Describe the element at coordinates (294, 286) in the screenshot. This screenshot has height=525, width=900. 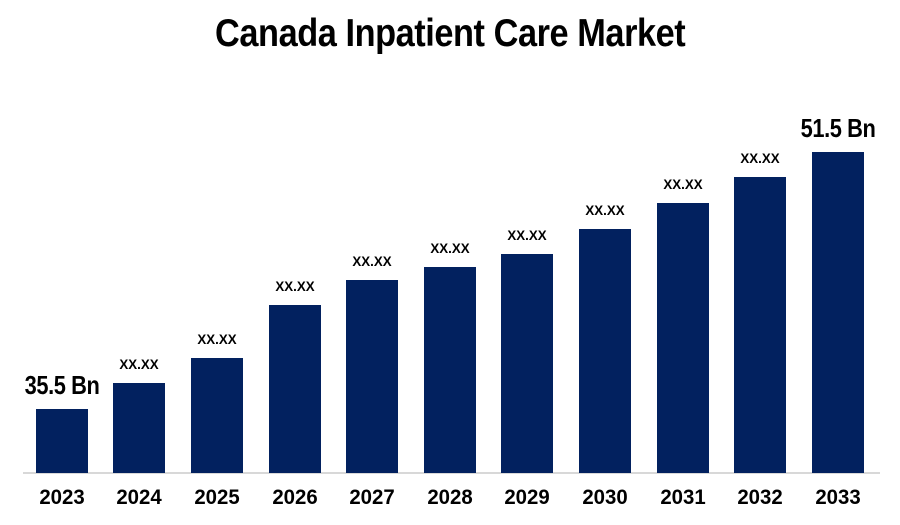
I see `value-label-2026: XX.XX` at that location.